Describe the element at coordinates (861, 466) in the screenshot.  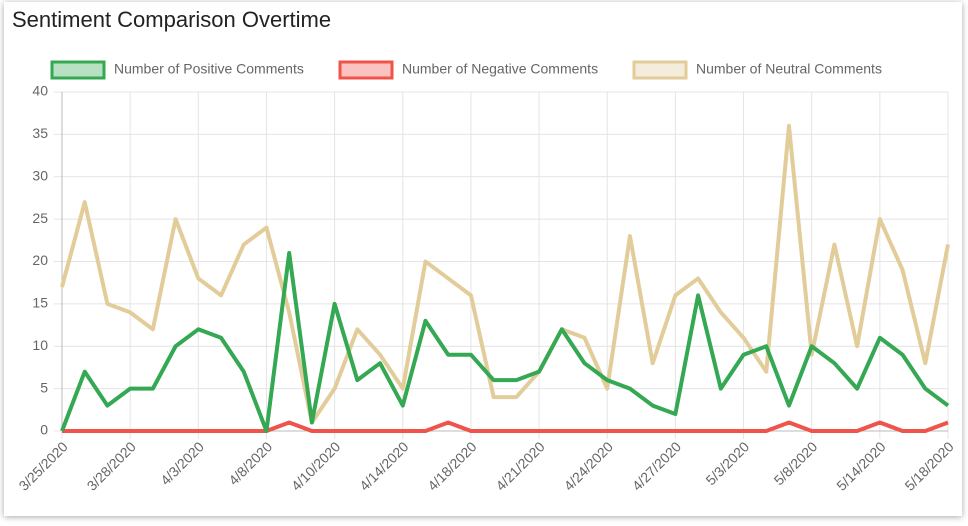
I see `x-tick-label: 5/14/2020` at that location.